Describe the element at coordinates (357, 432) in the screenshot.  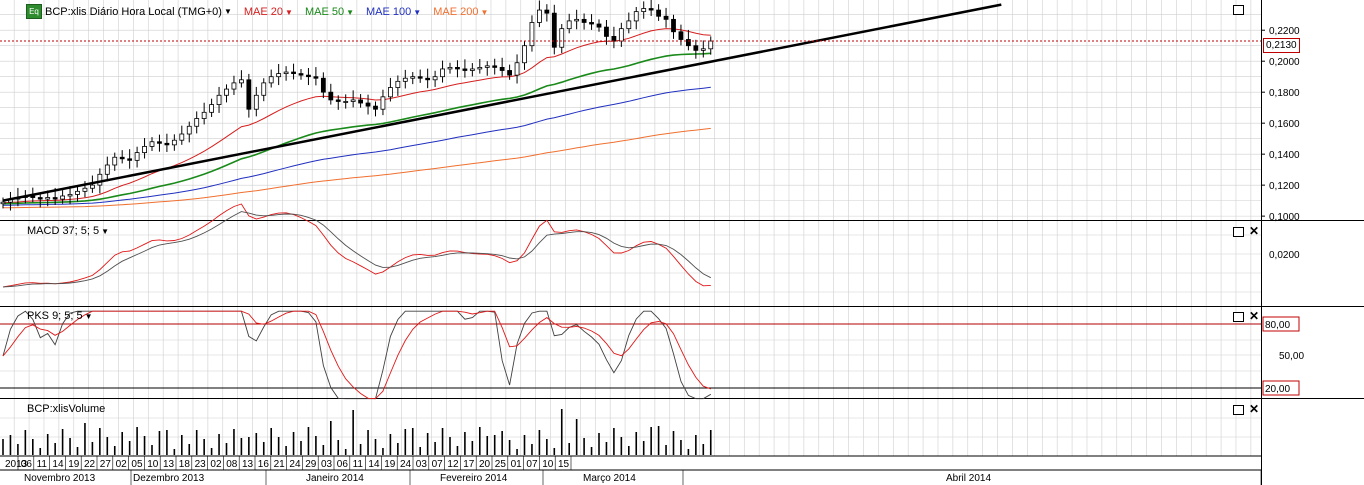
I see `volume-bars` at that location.